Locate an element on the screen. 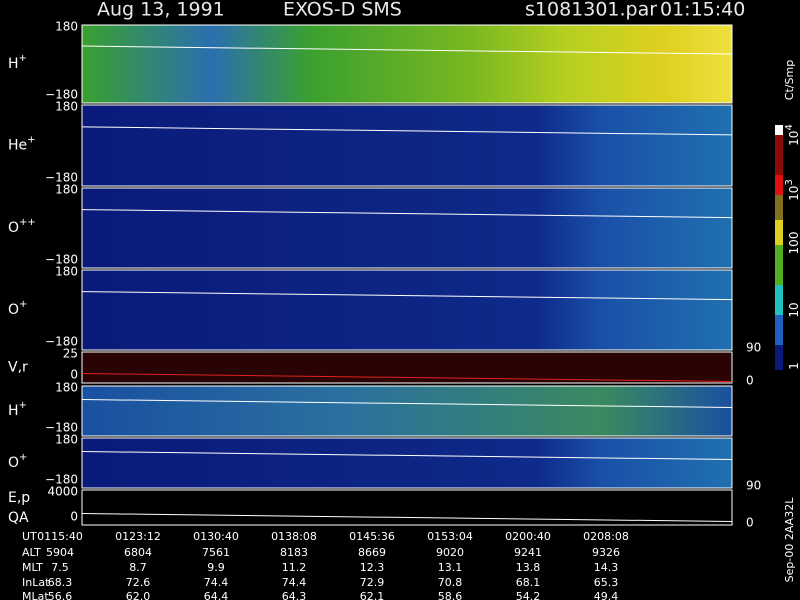  colorbar-label: 1 is located at coordinates (793, 366).